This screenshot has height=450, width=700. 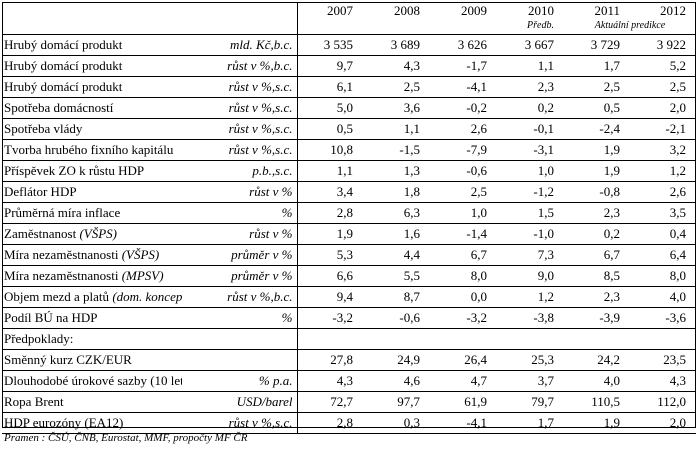 What do you see at coordinates (92, 255) in the screenshot?
I see `row-label: Míra nezaměstnanosti (VŠPS)` at bounding box center [92, 255].